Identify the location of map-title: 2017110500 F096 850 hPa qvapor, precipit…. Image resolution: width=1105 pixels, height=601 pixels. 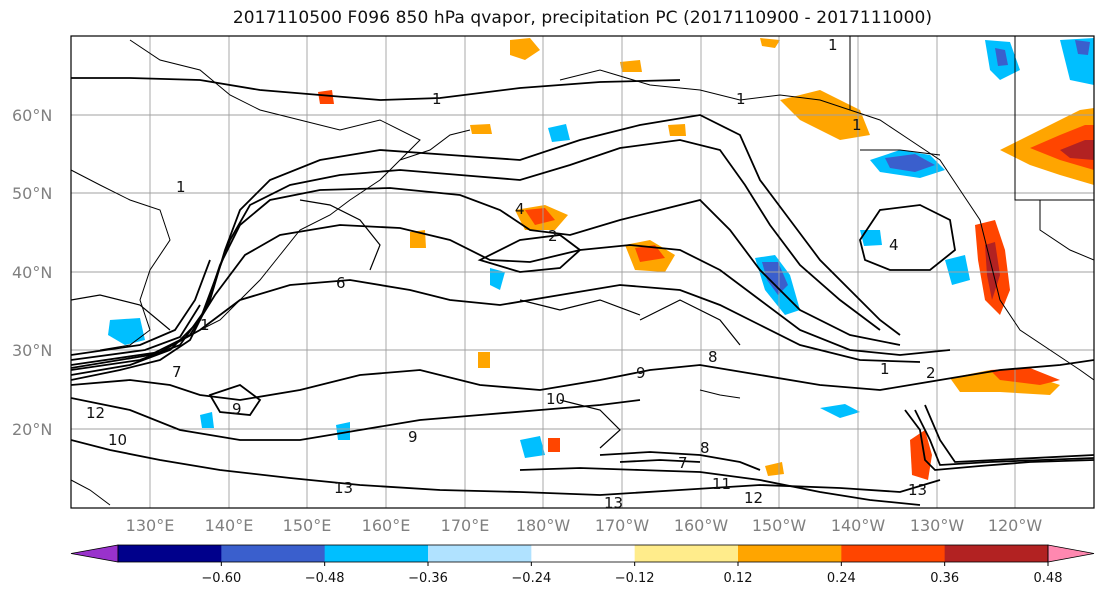
(582, 18).